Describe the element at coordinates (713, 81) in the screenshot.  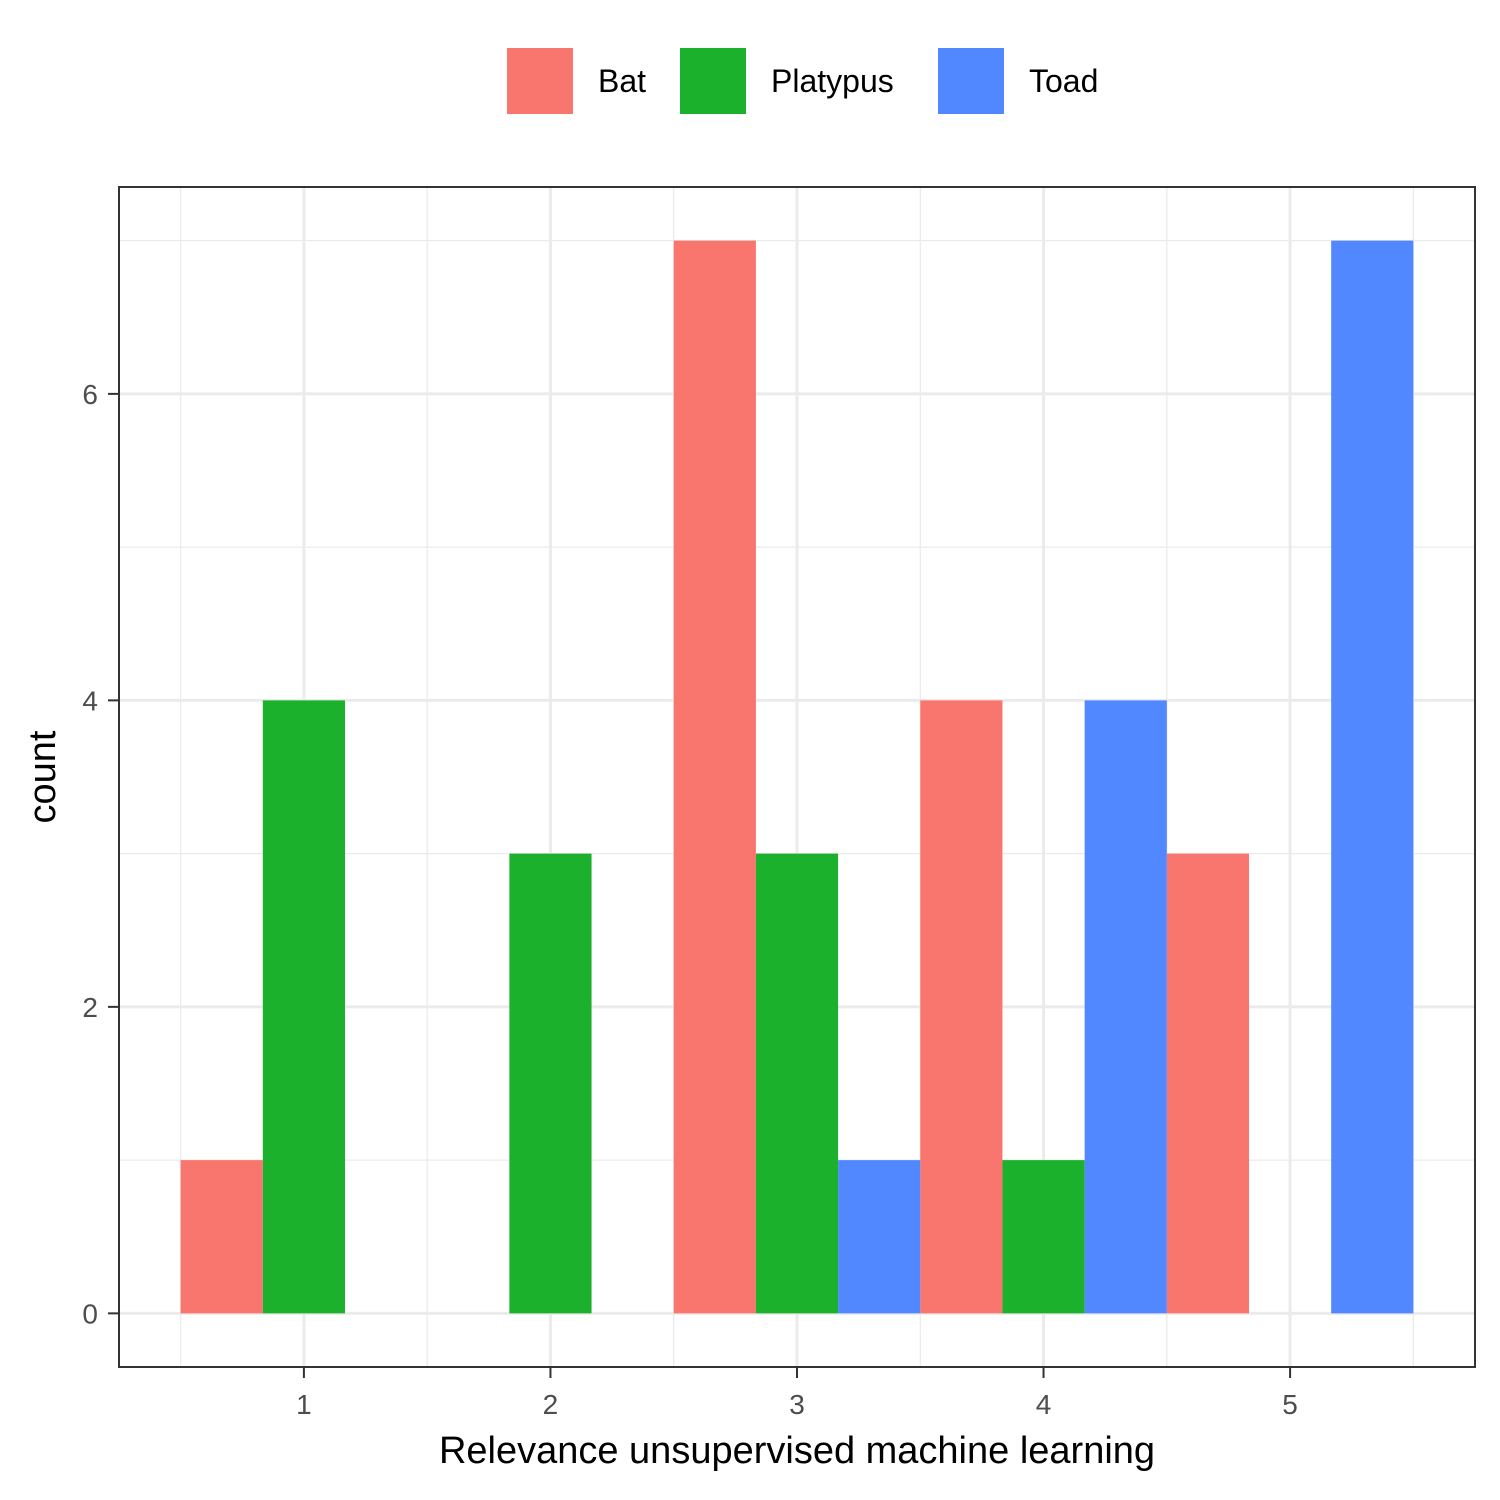
I see `legend-key-platypus` at that location.